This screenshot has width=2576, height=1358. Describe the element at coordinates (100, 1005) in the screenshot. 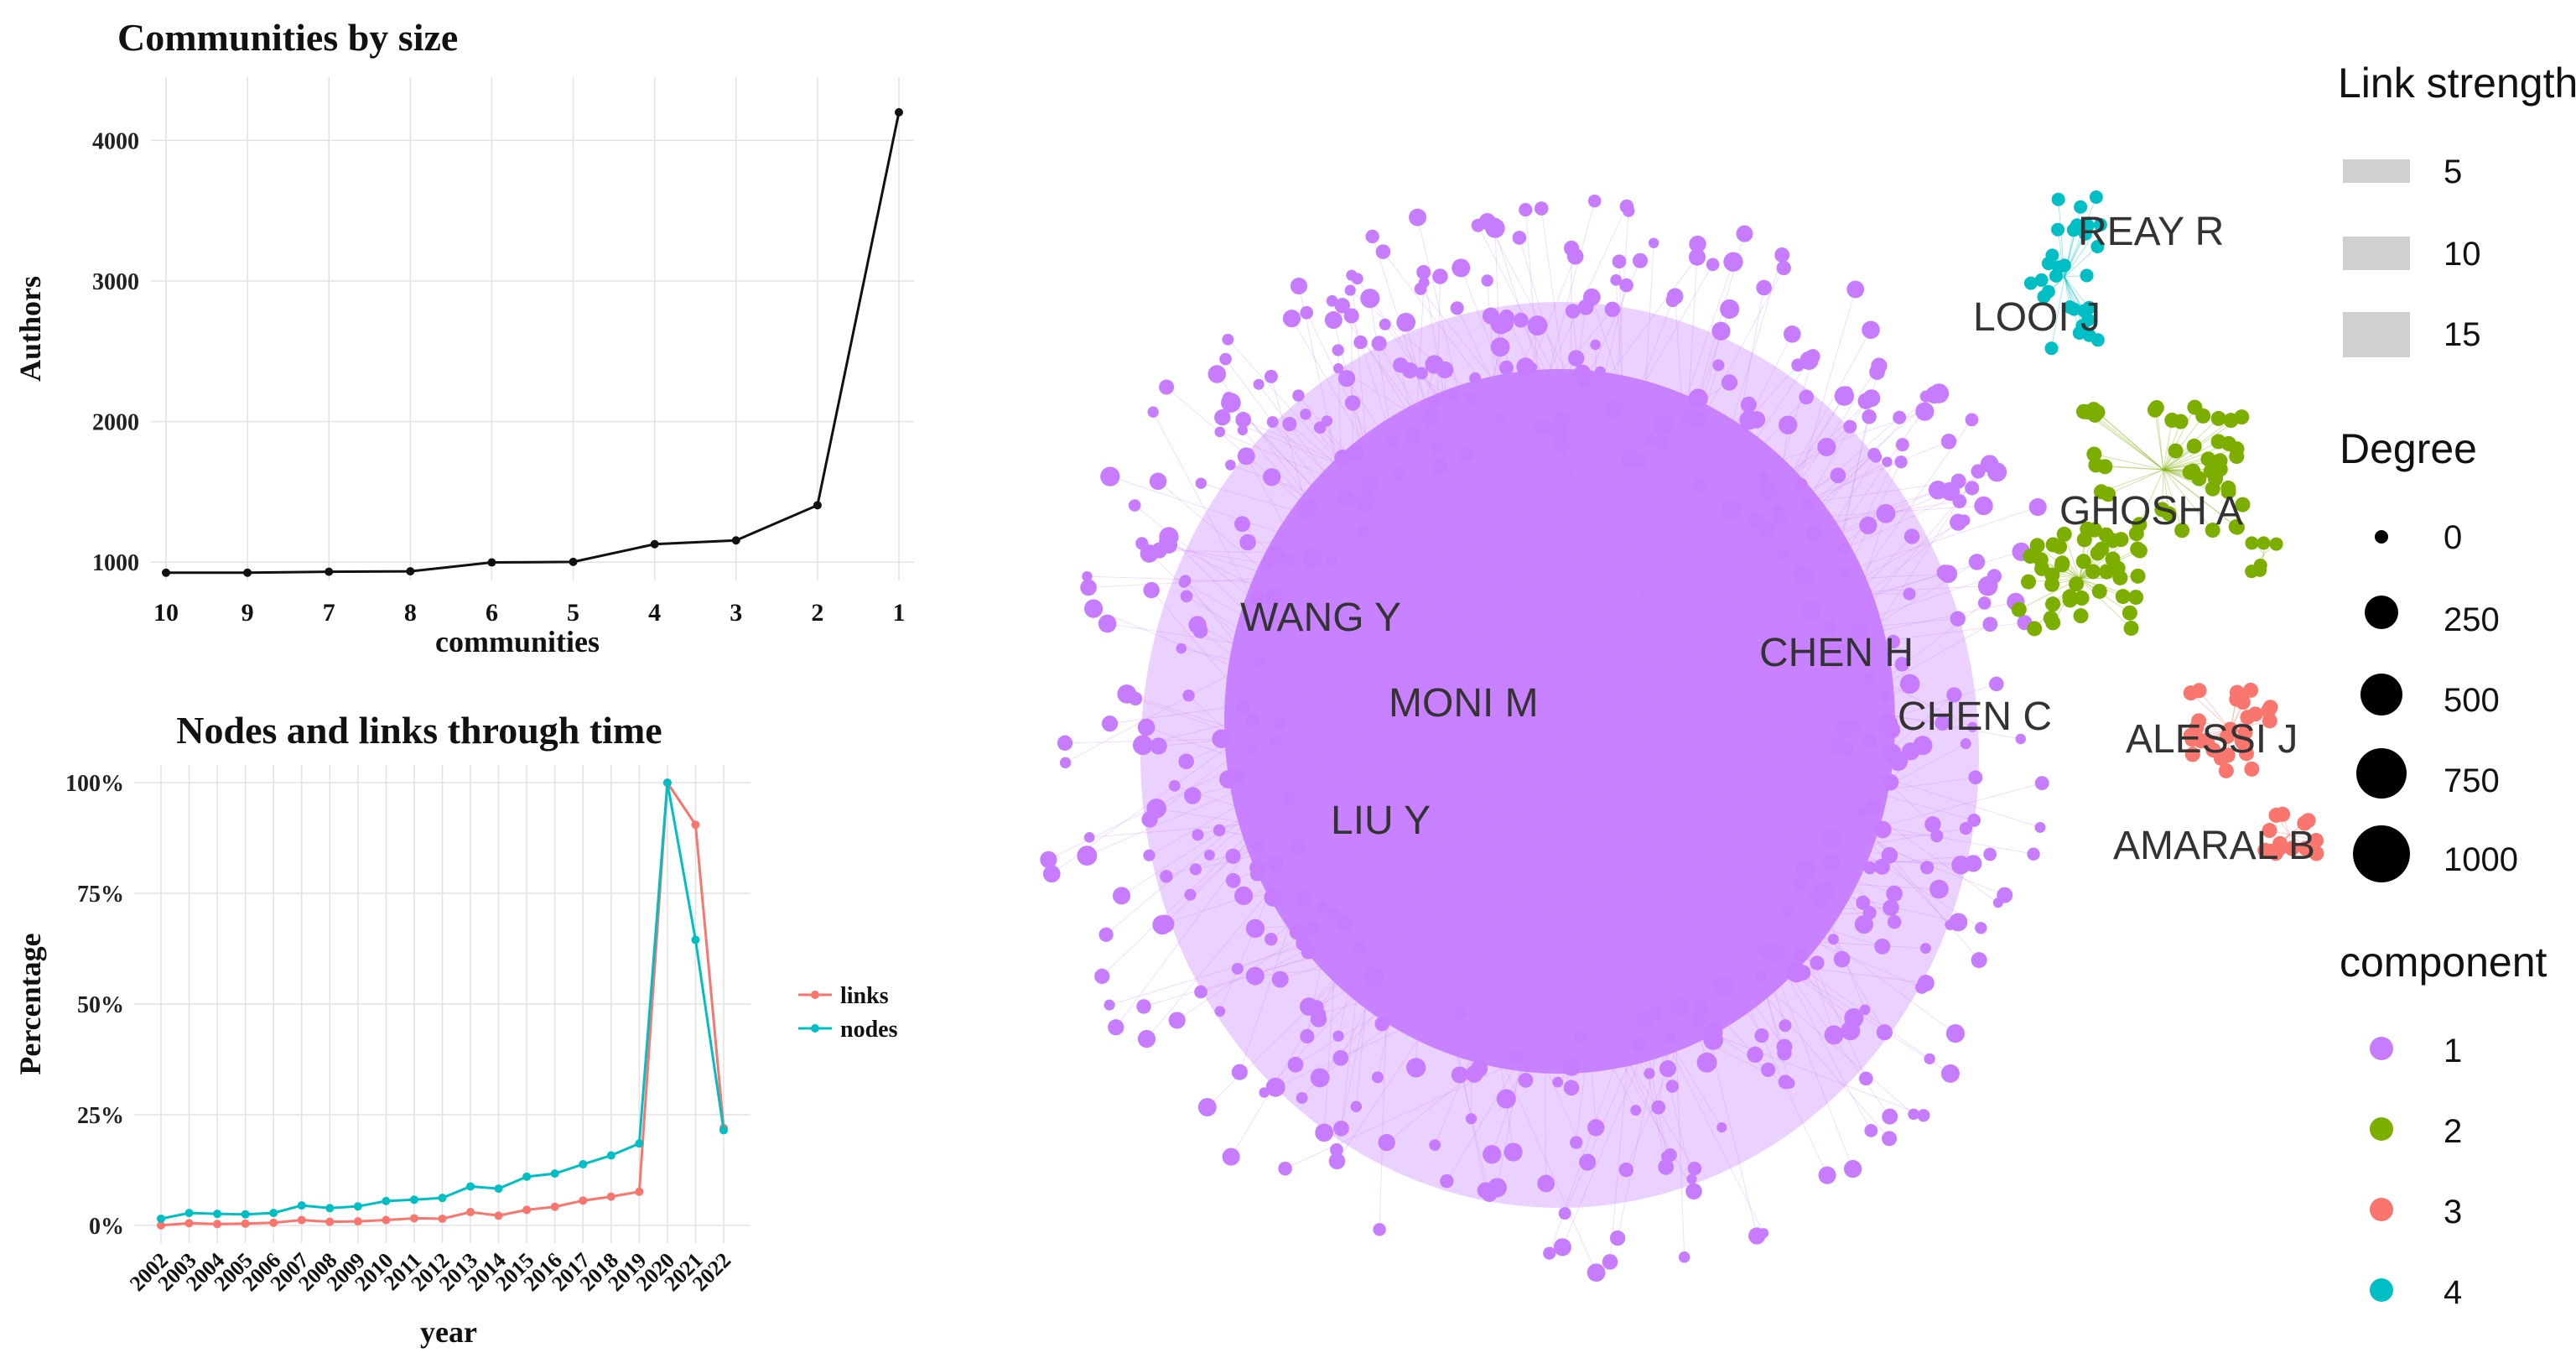

I see `y-tick-label: 50%` at that location.